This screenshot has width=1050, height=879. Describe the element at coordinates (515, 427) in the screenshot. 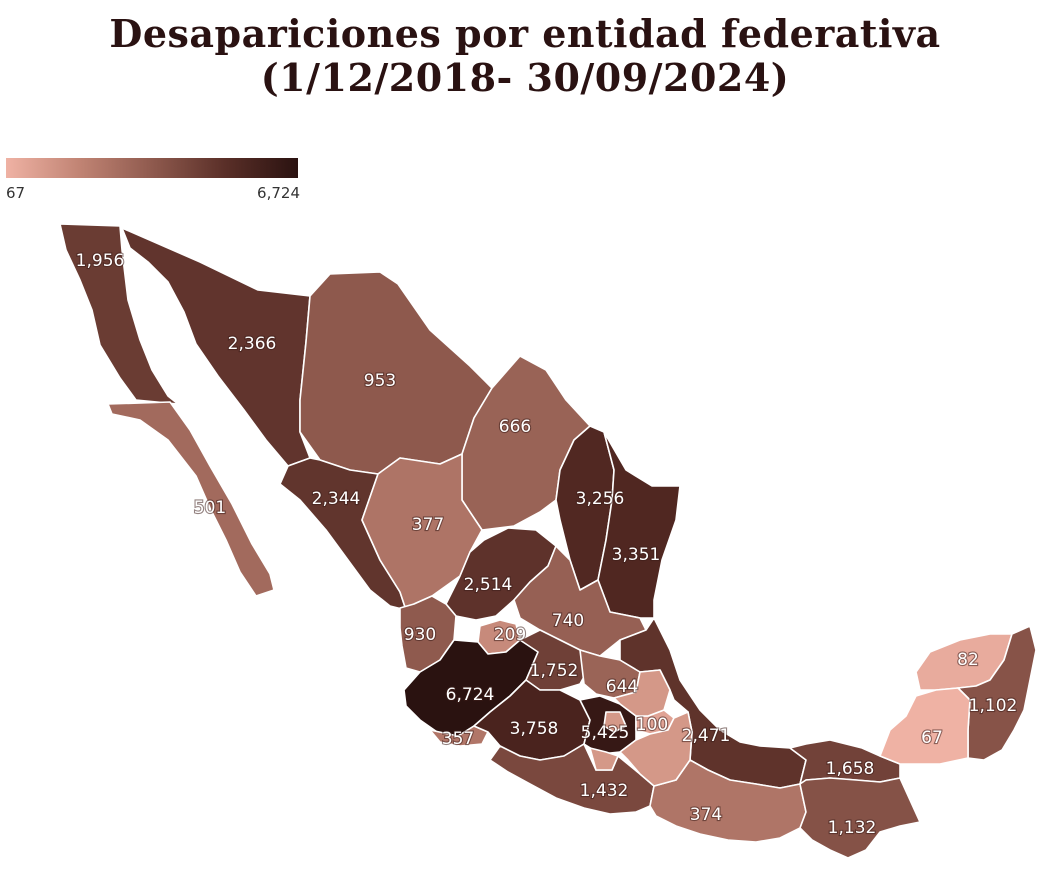

I see `state-label-coahuila: 666` at that location.